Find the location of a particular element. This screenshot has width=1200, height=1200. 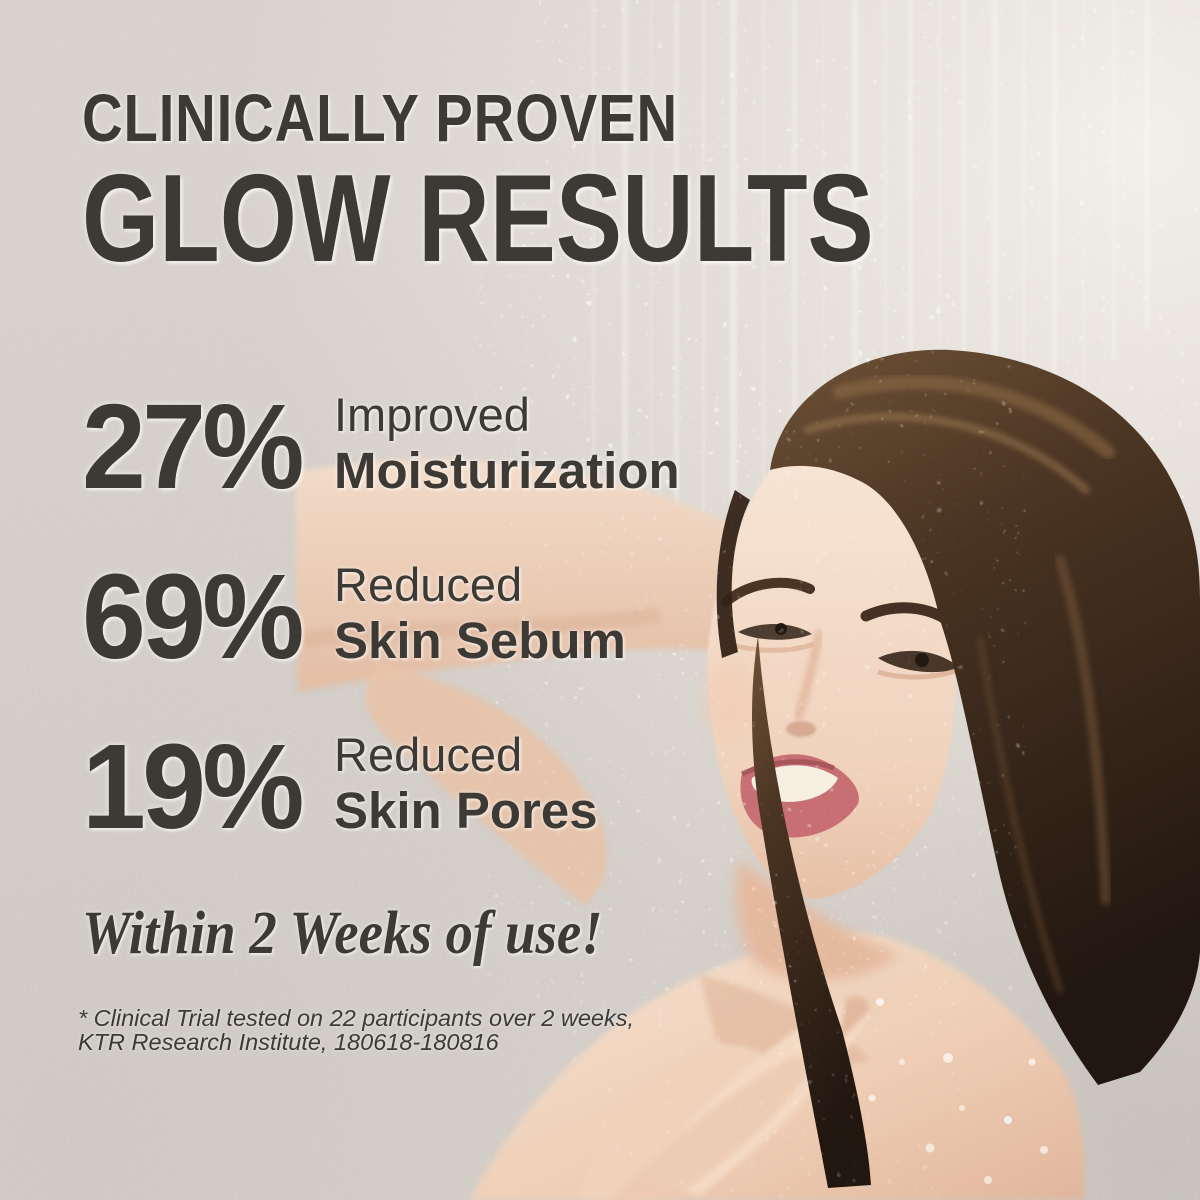

headline-title: GLOW RESULTS is located at coordinates (577, 219).